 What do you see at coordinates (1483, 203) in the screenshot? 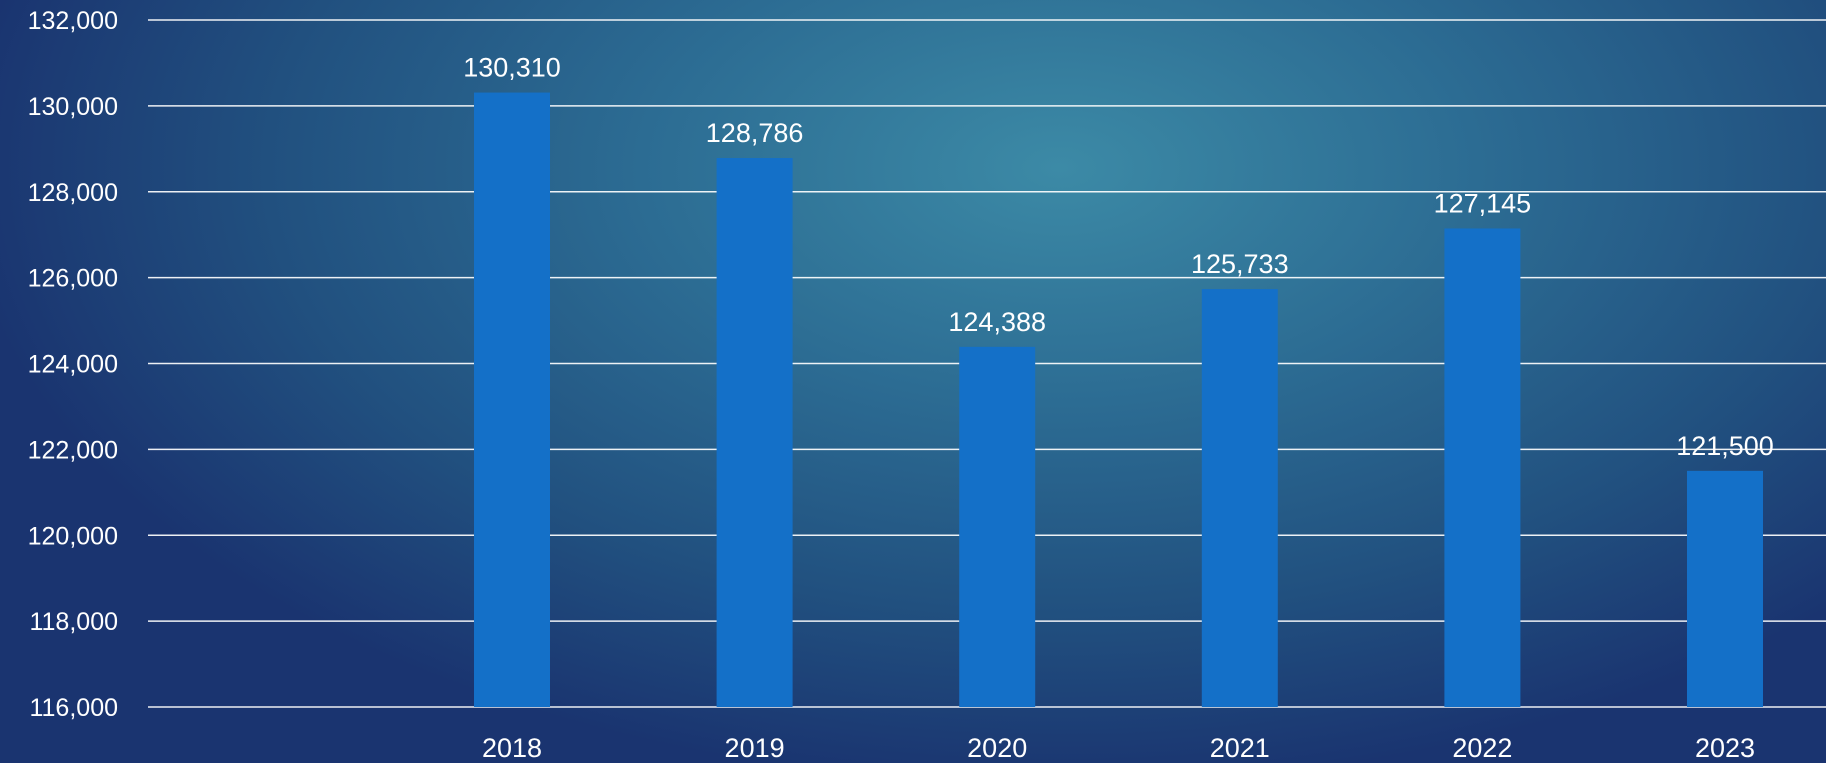
I see `data-label-2022: 127,145` at bounding box center [1483, 203].